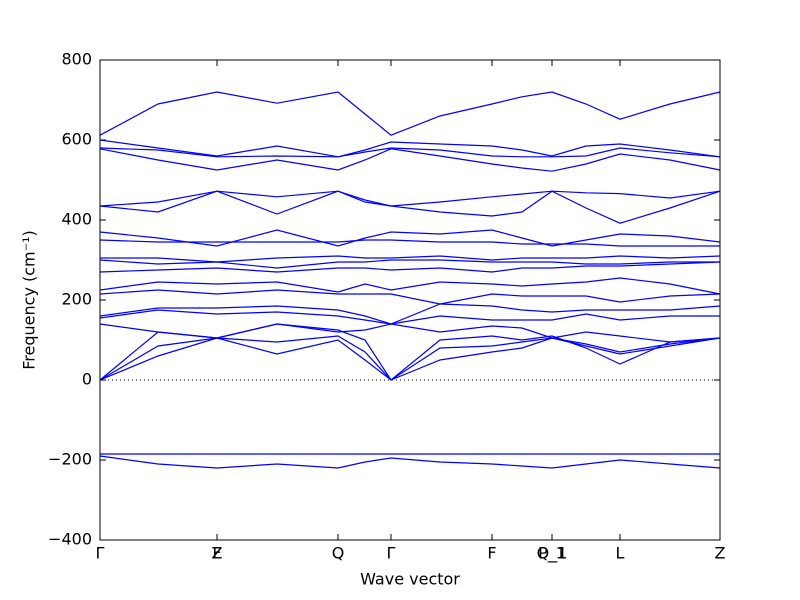  What do you see at coordinates (410, 579) in the screenshot?
I see `x-axis-label: Wave vector` at bounding box center [410, 579].